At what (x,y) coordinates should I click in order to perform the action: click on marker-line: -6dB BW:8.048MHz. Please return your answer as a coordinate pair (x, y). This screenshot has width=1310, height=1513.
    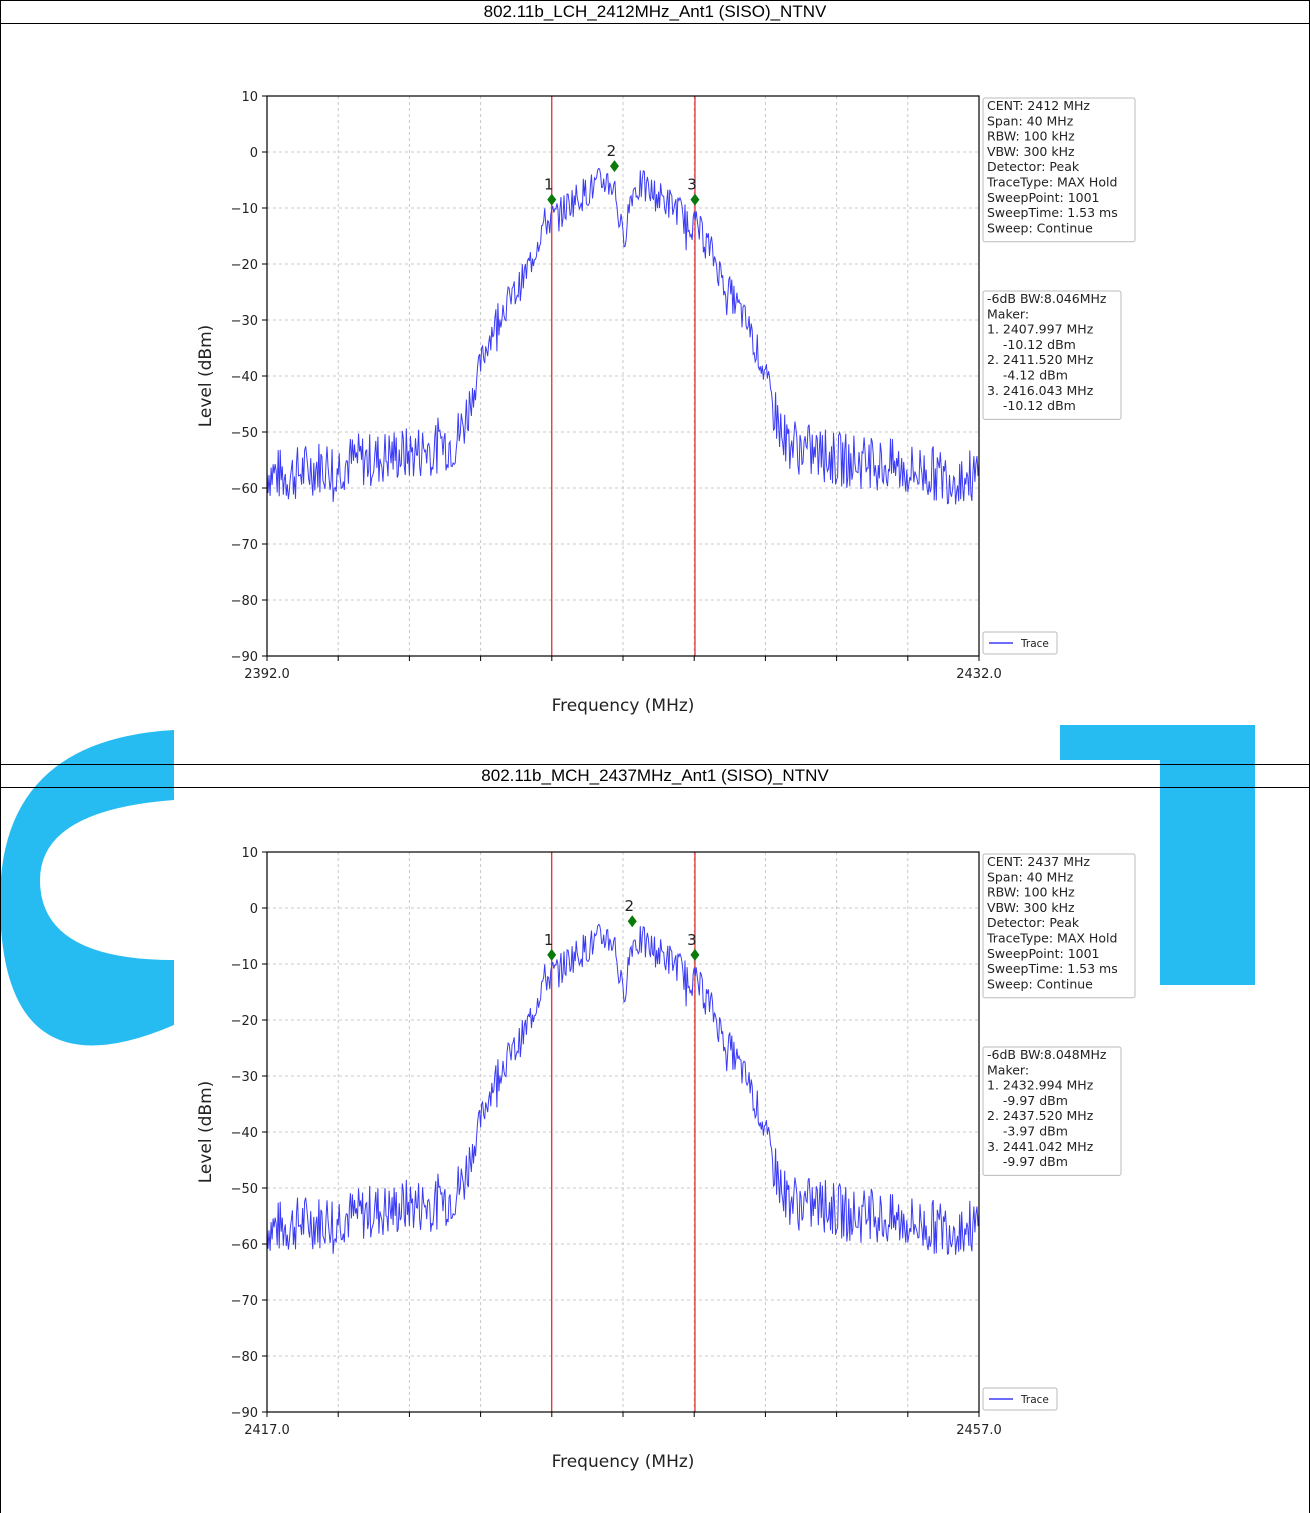
    Looking at the image, I should click on (1047, 1054).